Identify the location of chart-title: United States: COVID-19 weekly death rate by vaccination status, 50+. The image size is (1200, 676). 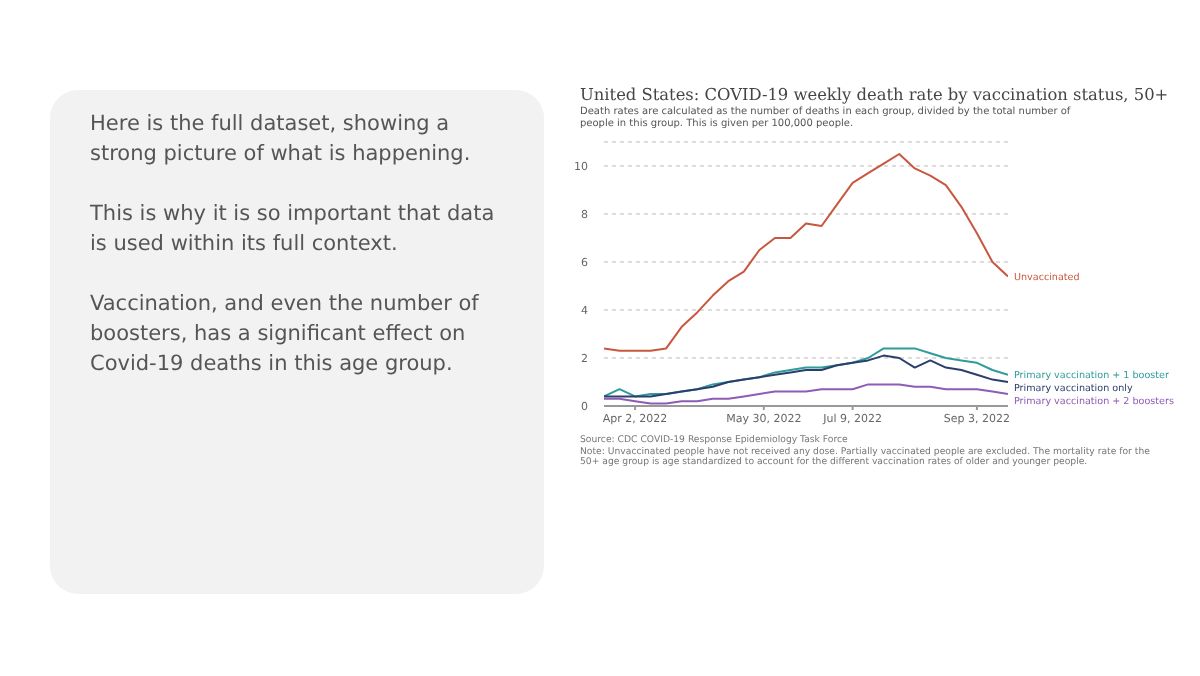
(875, 94).